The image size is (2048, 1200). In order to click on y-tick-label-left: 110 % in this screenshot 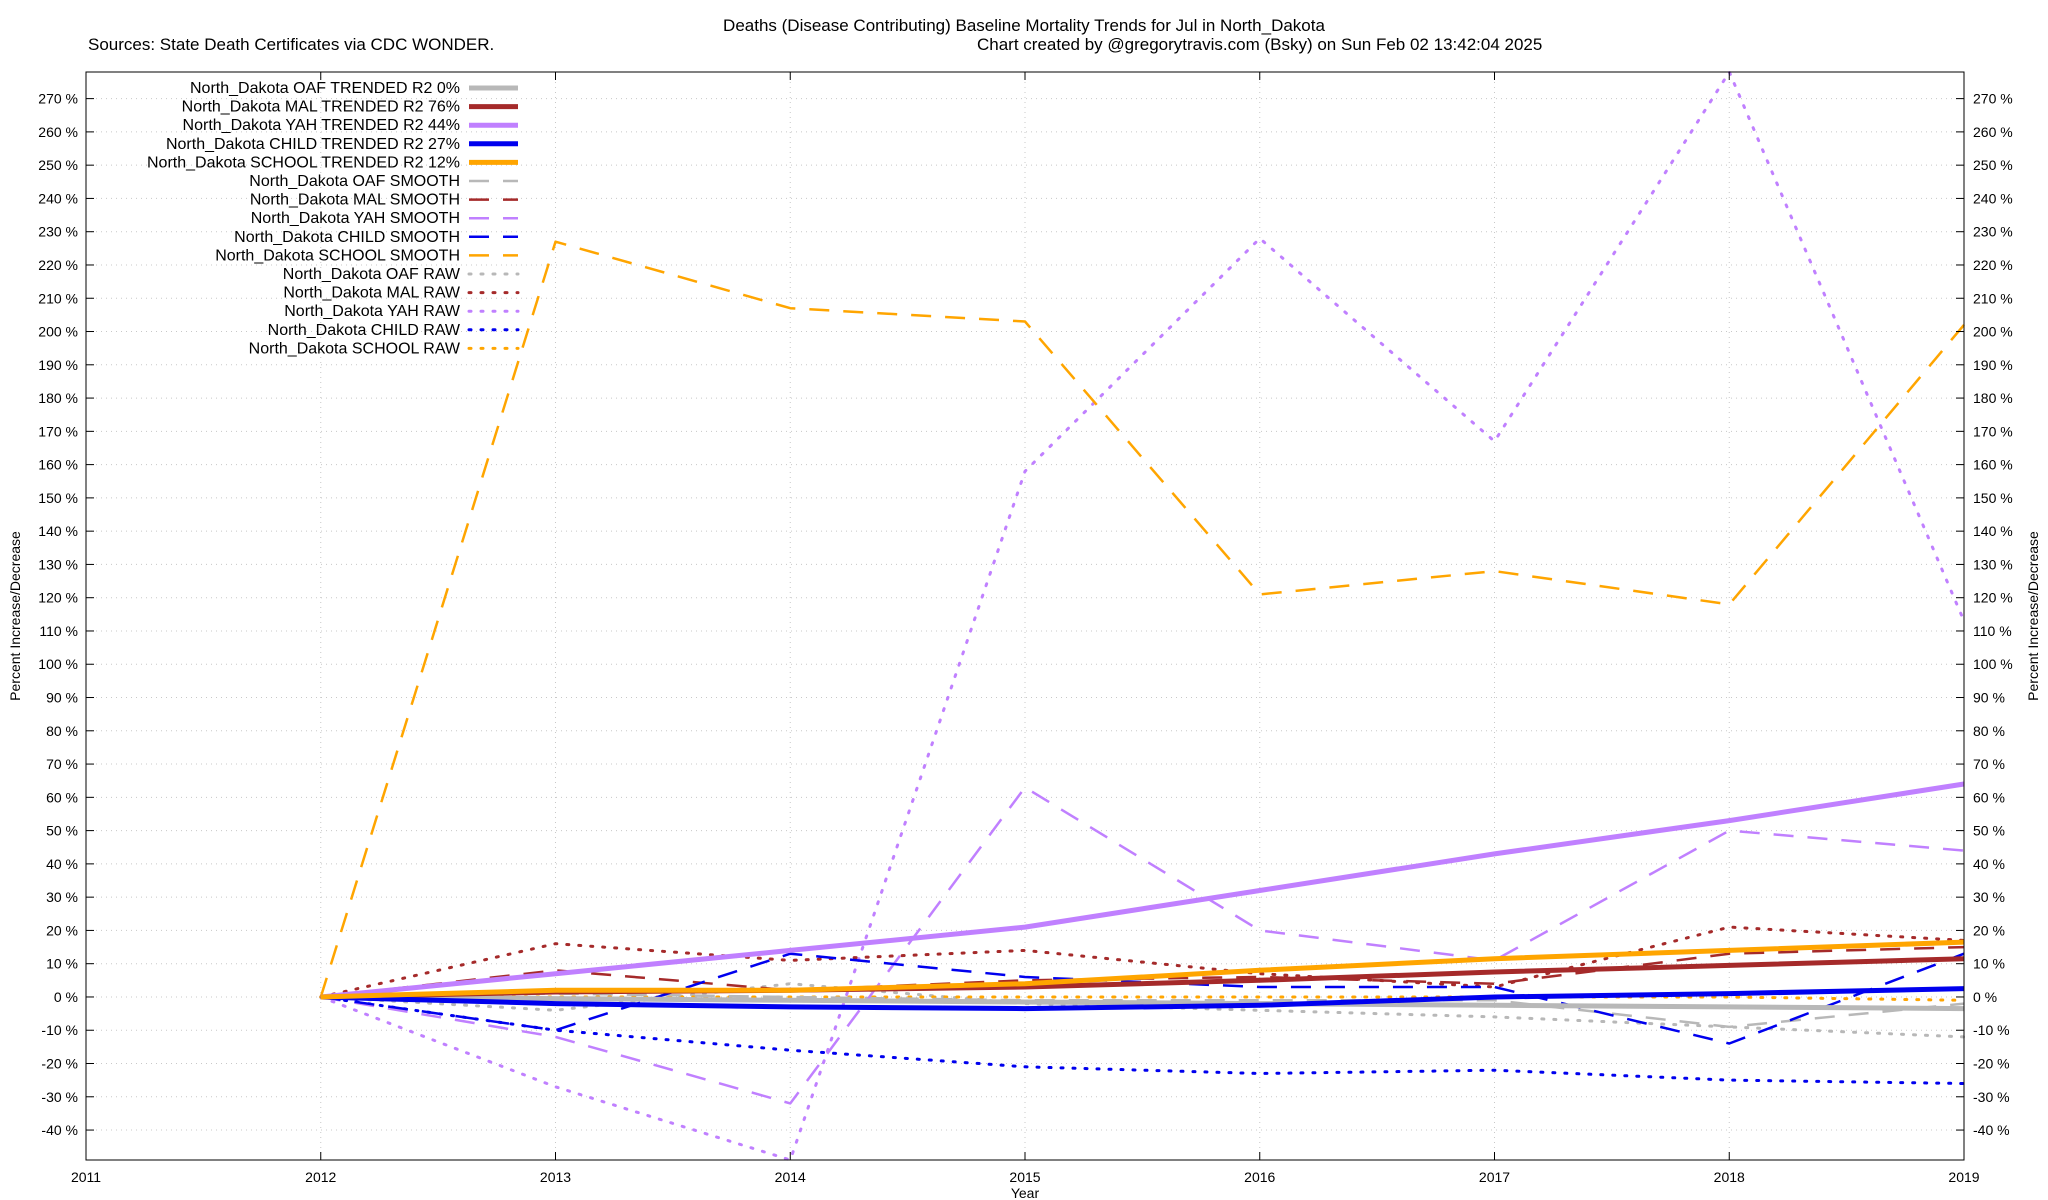, I will do `click(58, 631)`.